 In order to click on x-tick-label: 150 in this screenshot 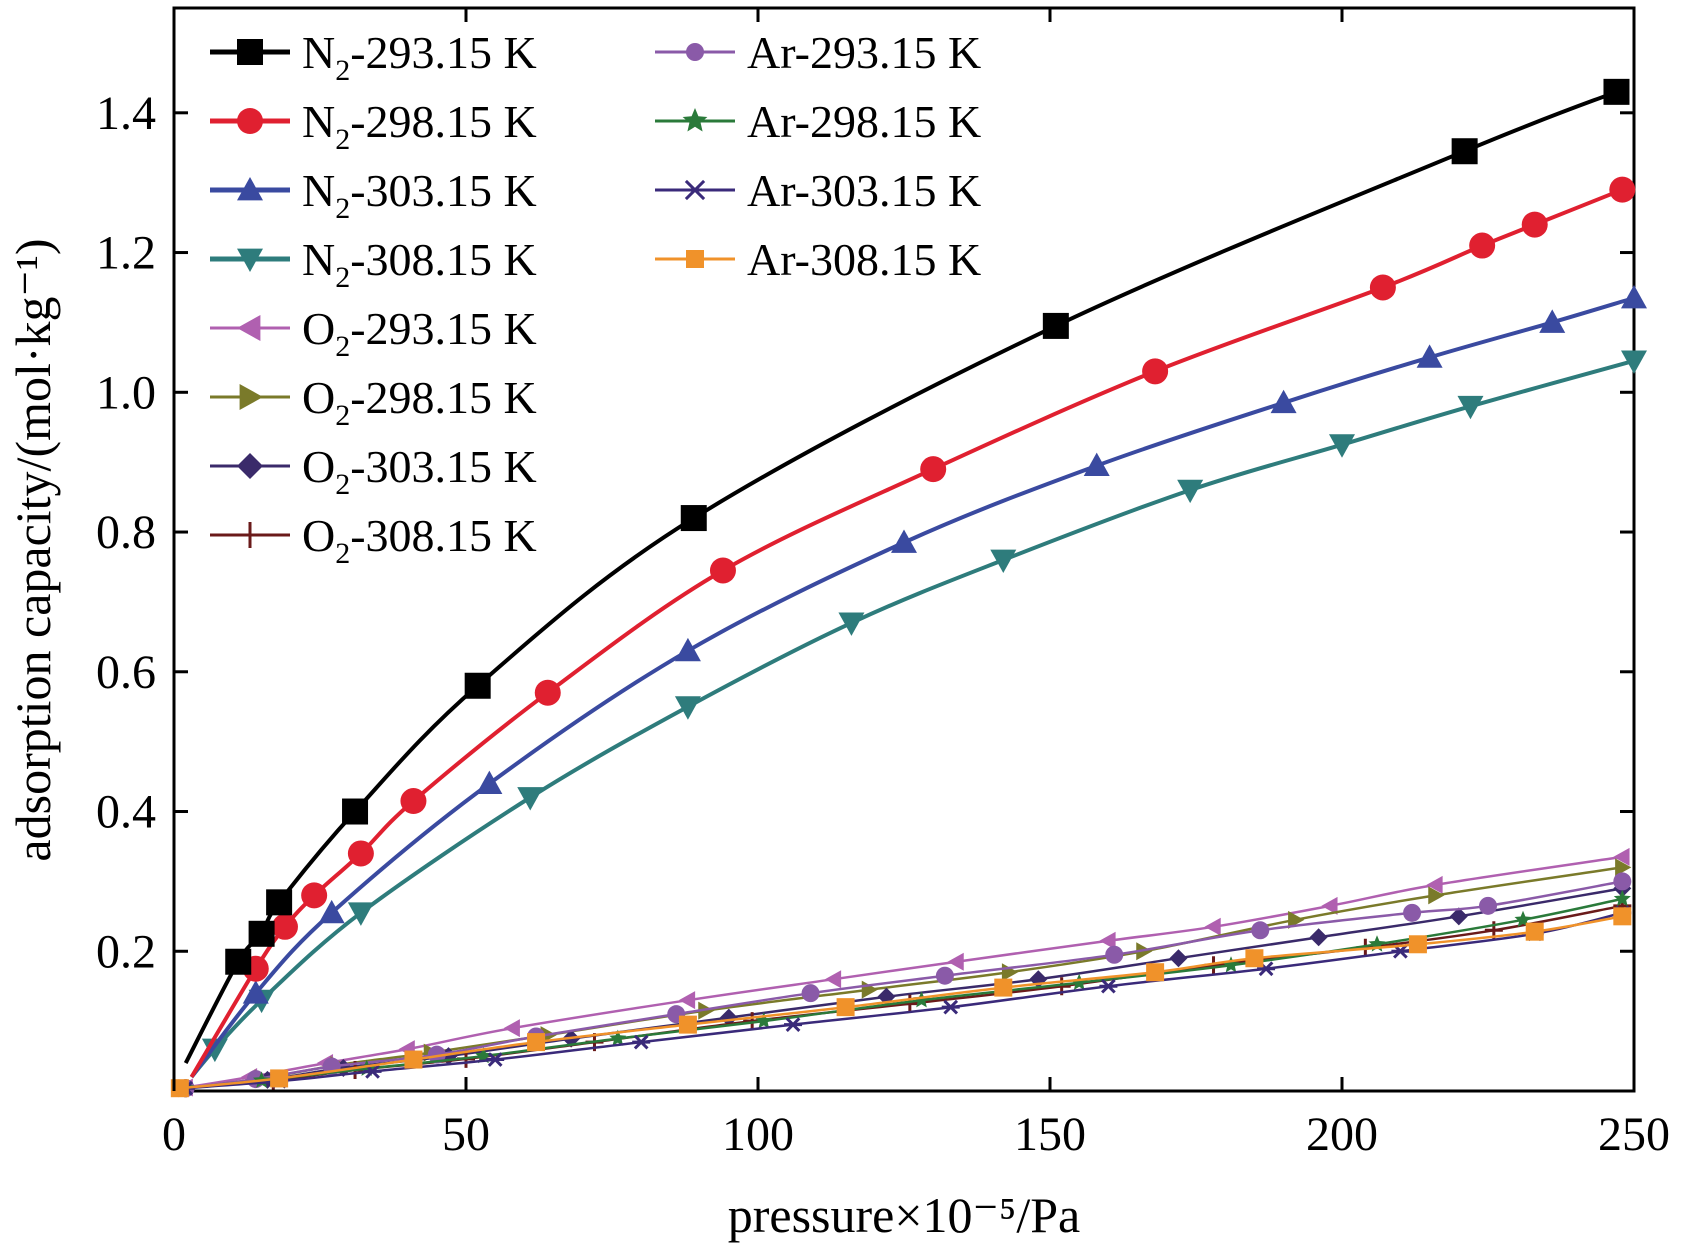, I will do `click(1050, 1134)`.